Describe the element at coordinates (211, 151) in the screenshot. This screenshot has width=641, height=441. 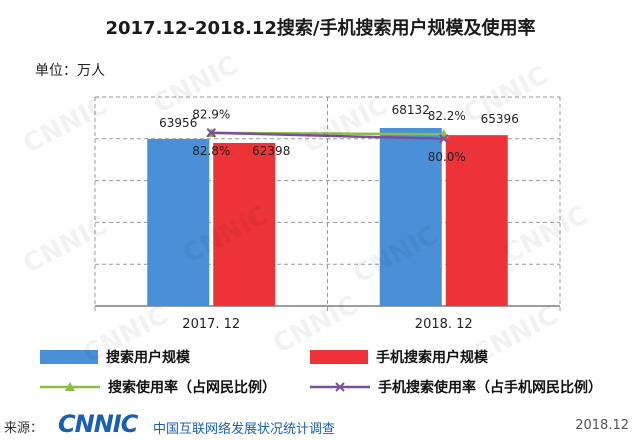
I see `line-value-label: 82.8%` at that location.